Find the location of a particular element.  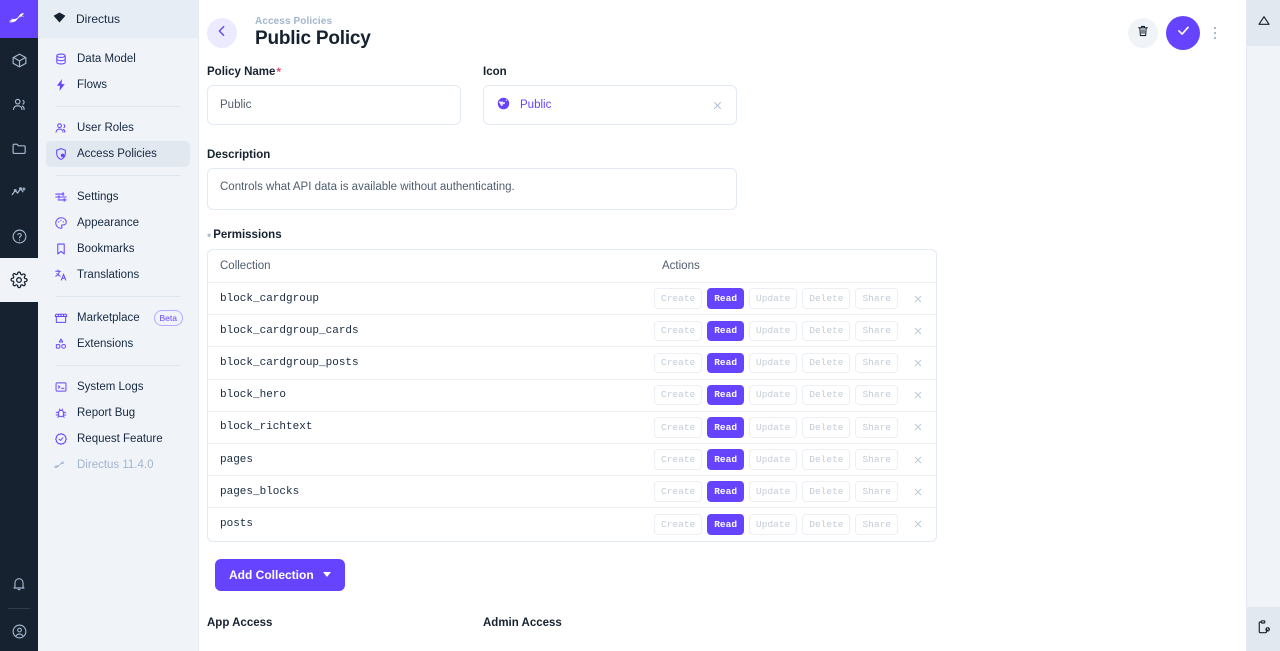

collection-name: block_cardgroup is located at coordinates (270, 298).